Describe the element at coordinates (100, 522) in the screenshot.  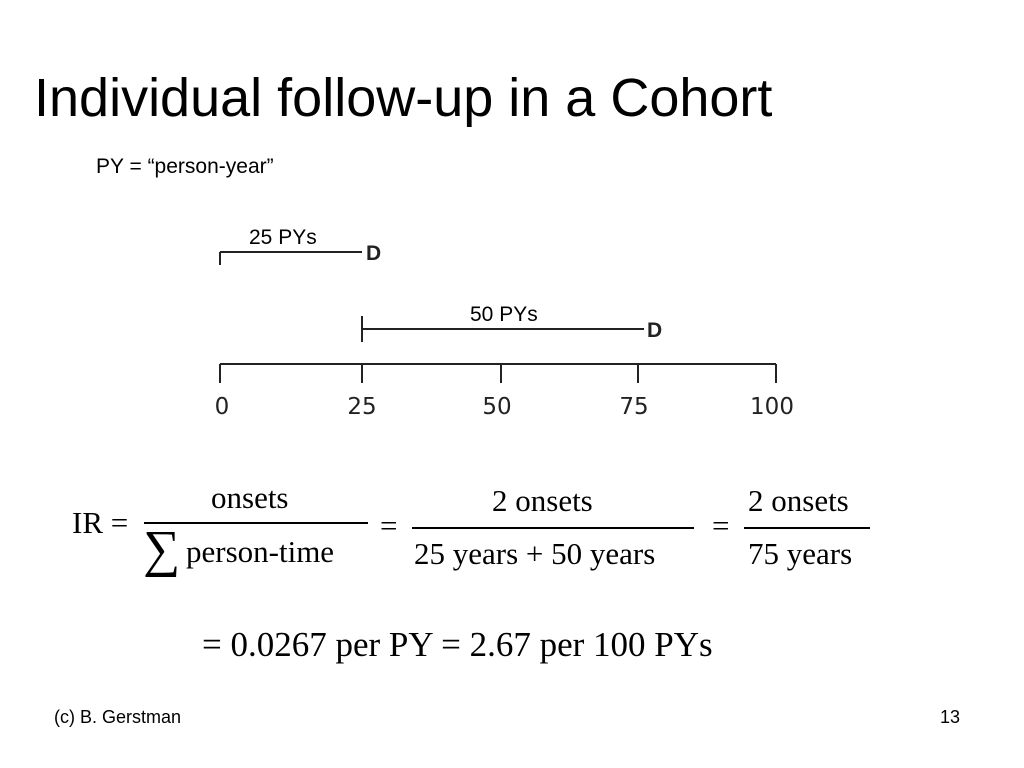
I see `formula-lhs: IR =` at that location.